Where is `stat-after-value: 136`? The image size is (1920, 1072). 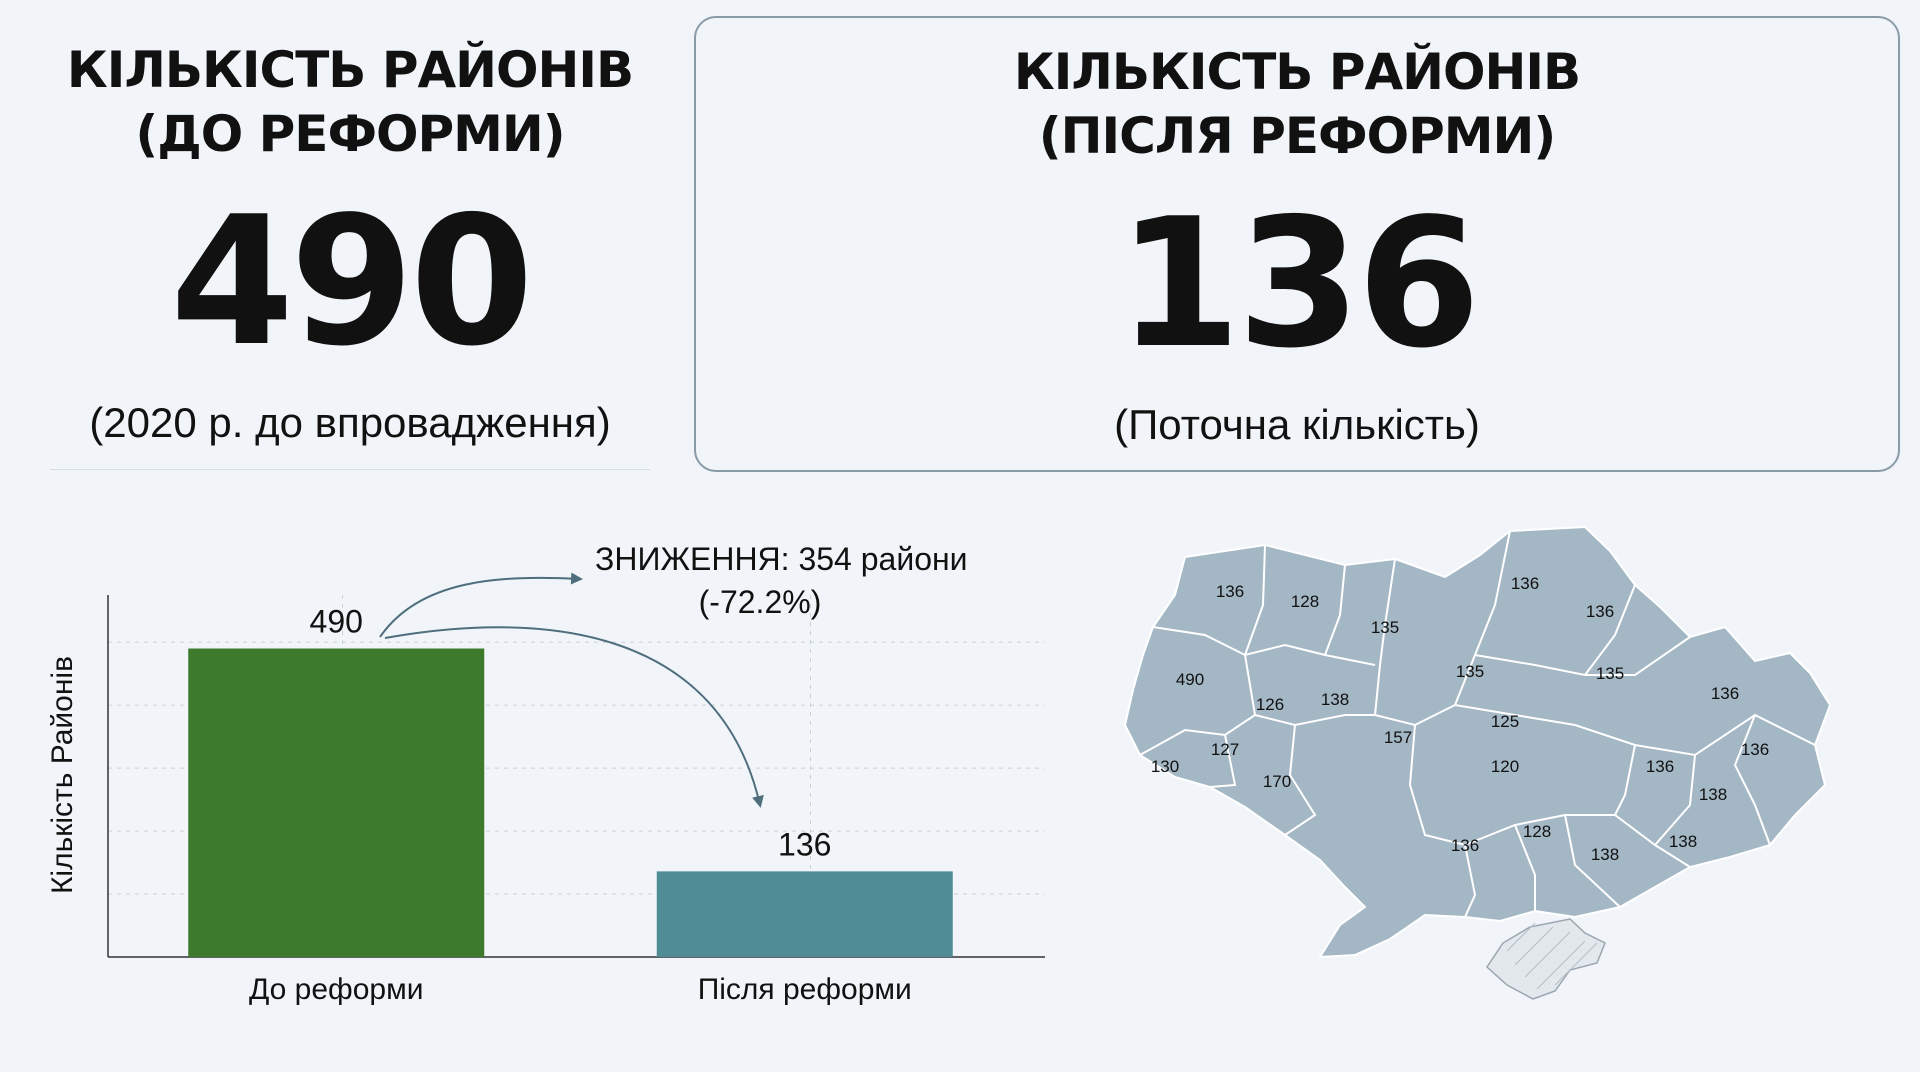 stat-after-value: 136 is located at coordinates (1299, 283).